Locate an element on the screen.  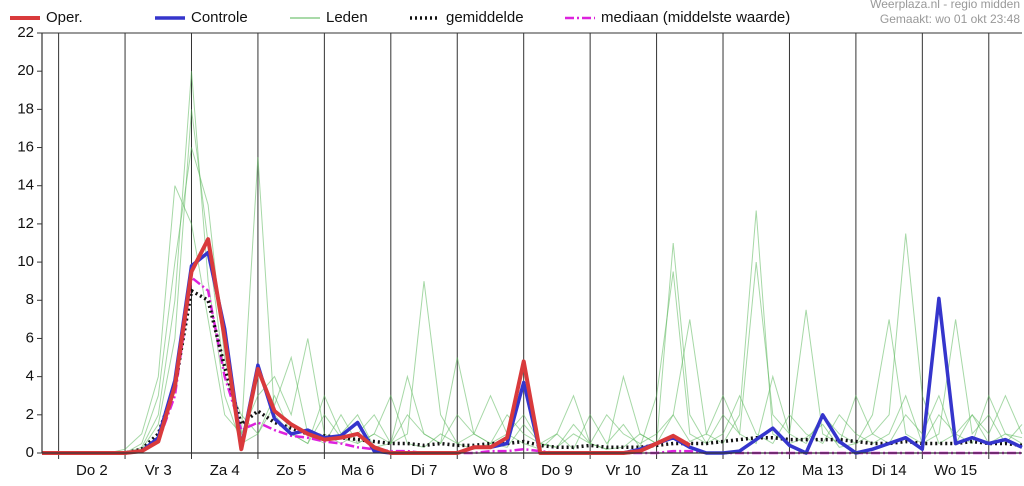
y-tick-label: 16 is located at coordinates (25, 147).